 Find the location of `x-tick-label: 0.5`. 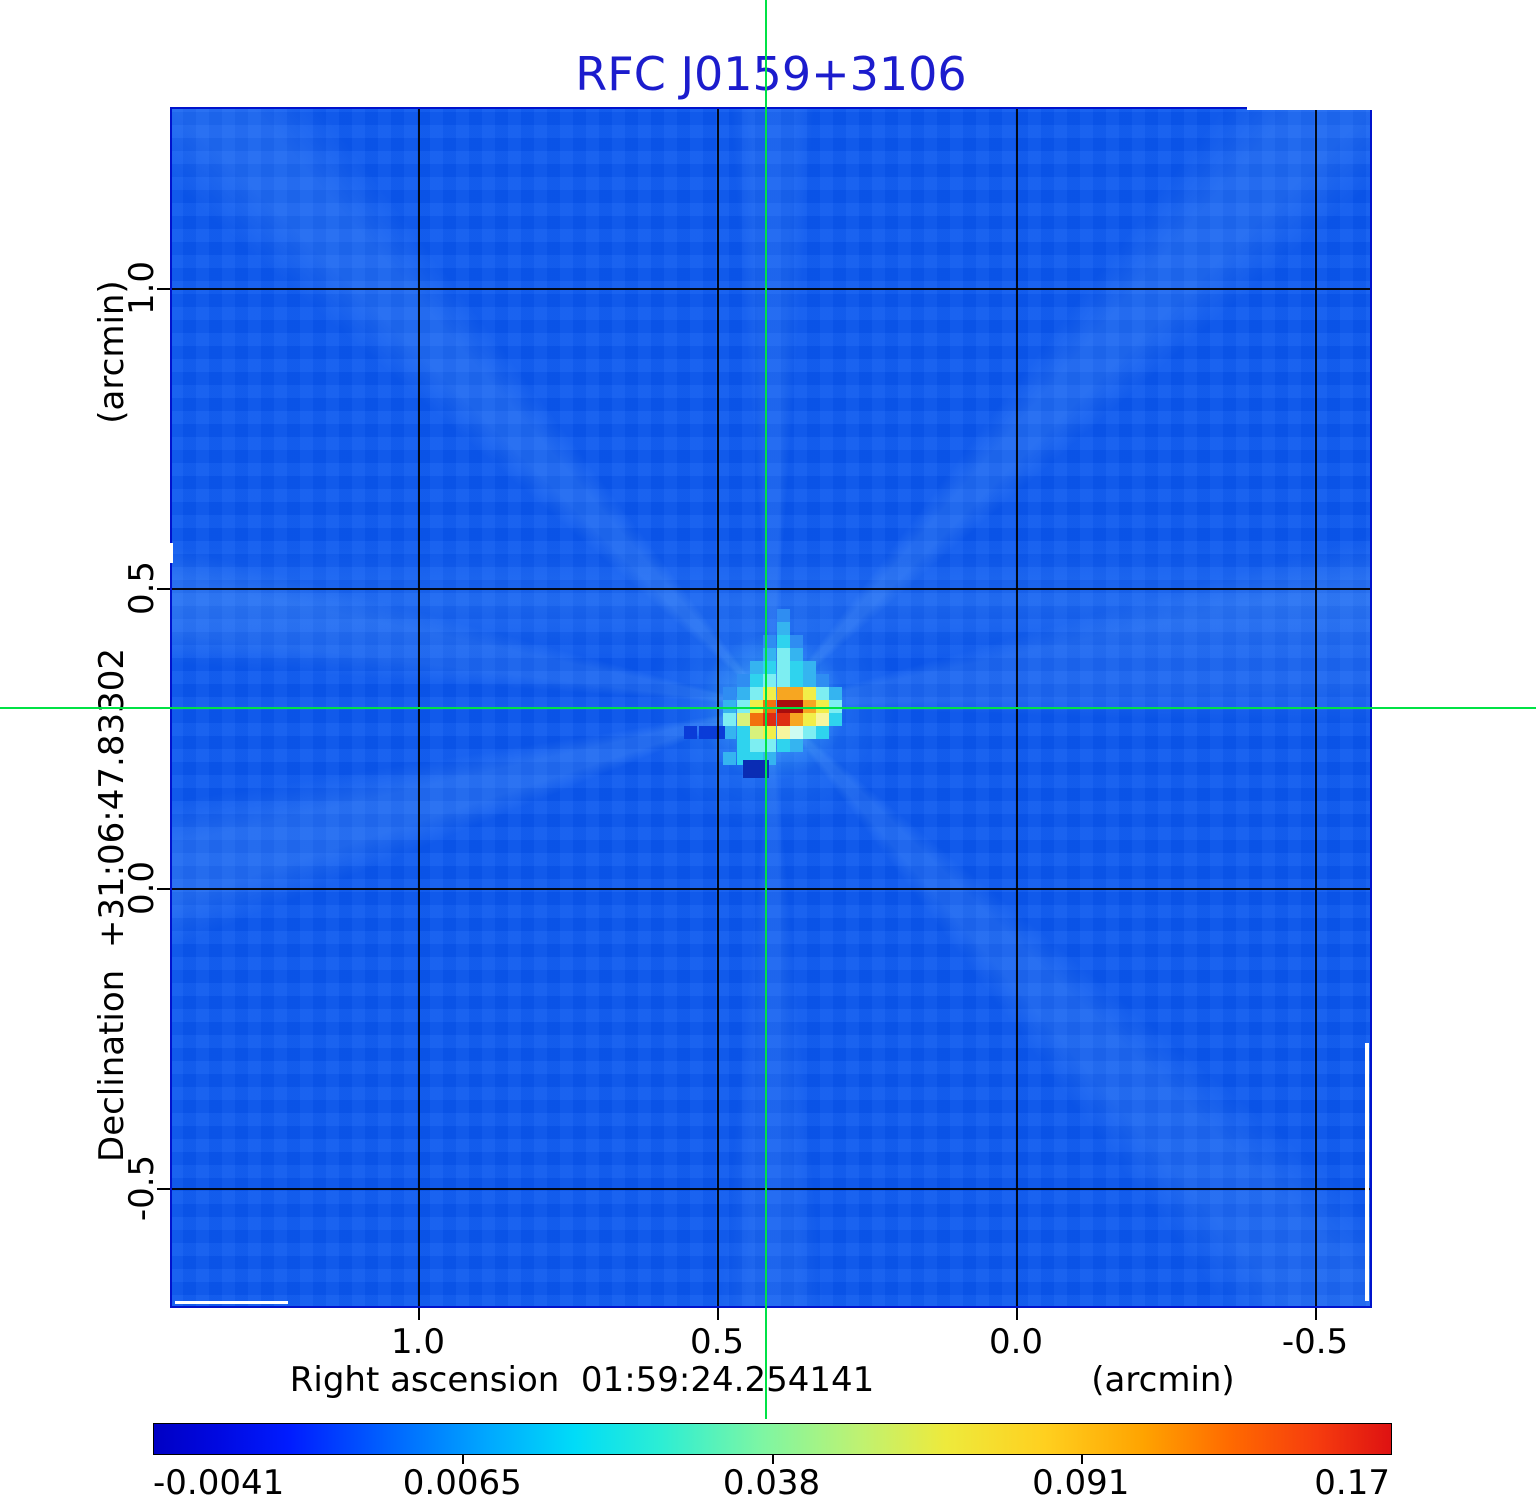

x-tick-label: 0.5 is located at coordinates (717, 1342).